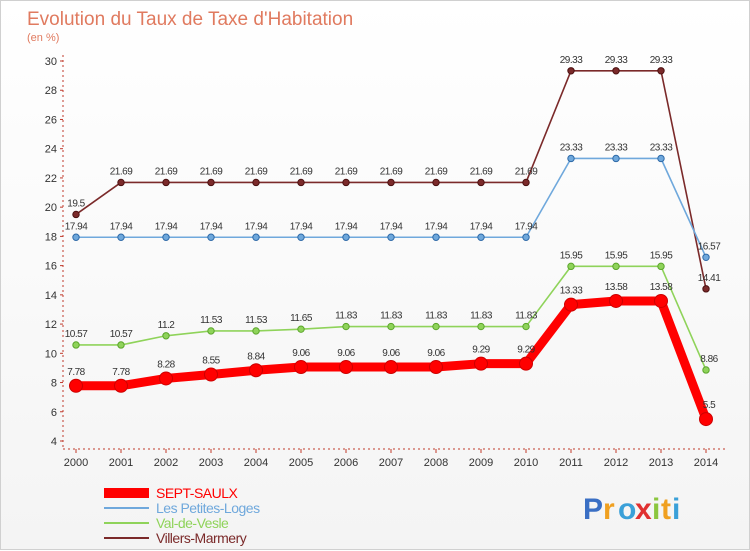 This screenshot has height=551, width=750. I want to click on data-label: 15.95, so click(571, 255).